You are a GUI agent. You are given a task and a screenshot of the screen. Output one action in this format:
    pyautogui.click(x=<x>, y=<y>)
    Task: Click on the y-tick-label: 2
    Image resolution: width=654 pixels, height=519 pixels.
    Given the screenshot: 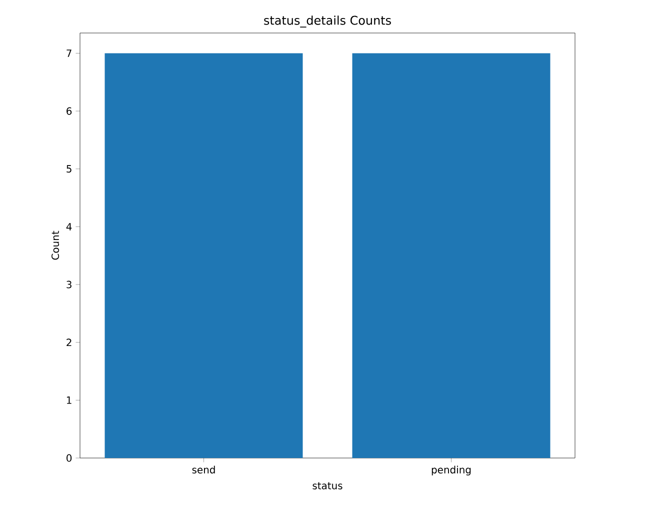 What is the action you would take?
    pyautogui.click(x=69, y=342)
    